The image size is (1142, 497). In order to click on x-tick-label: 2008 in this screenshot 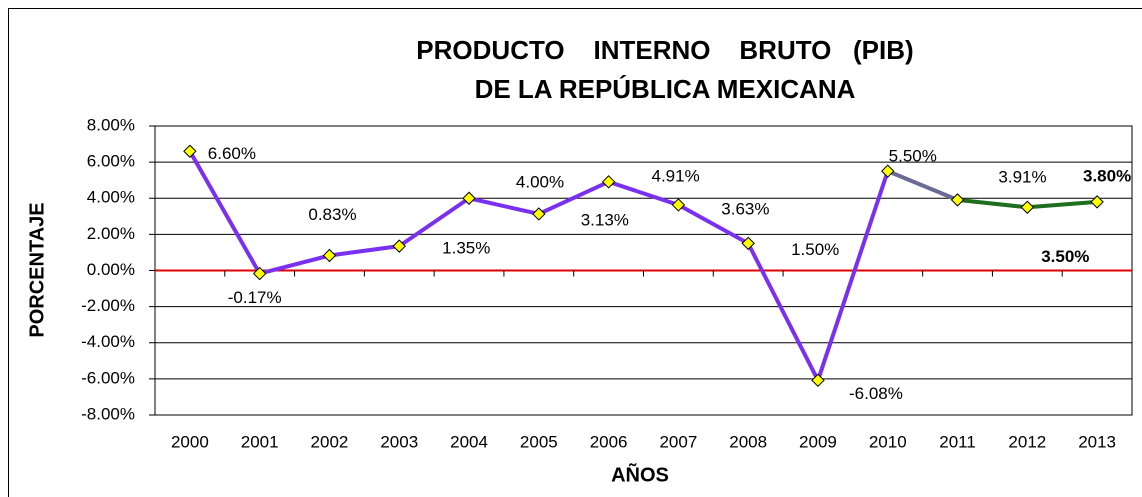, I will do `click(748, 441)`.